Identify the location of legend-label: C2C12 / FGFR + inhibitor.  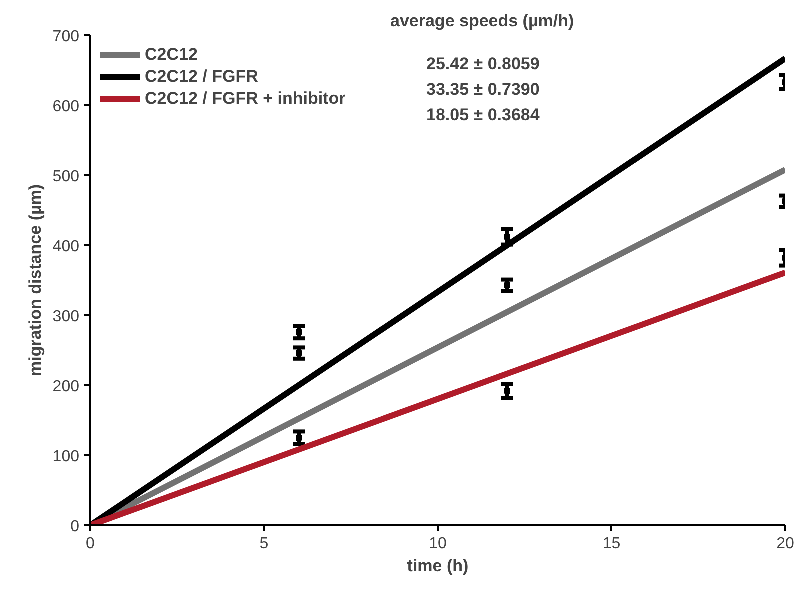
(245, 99).